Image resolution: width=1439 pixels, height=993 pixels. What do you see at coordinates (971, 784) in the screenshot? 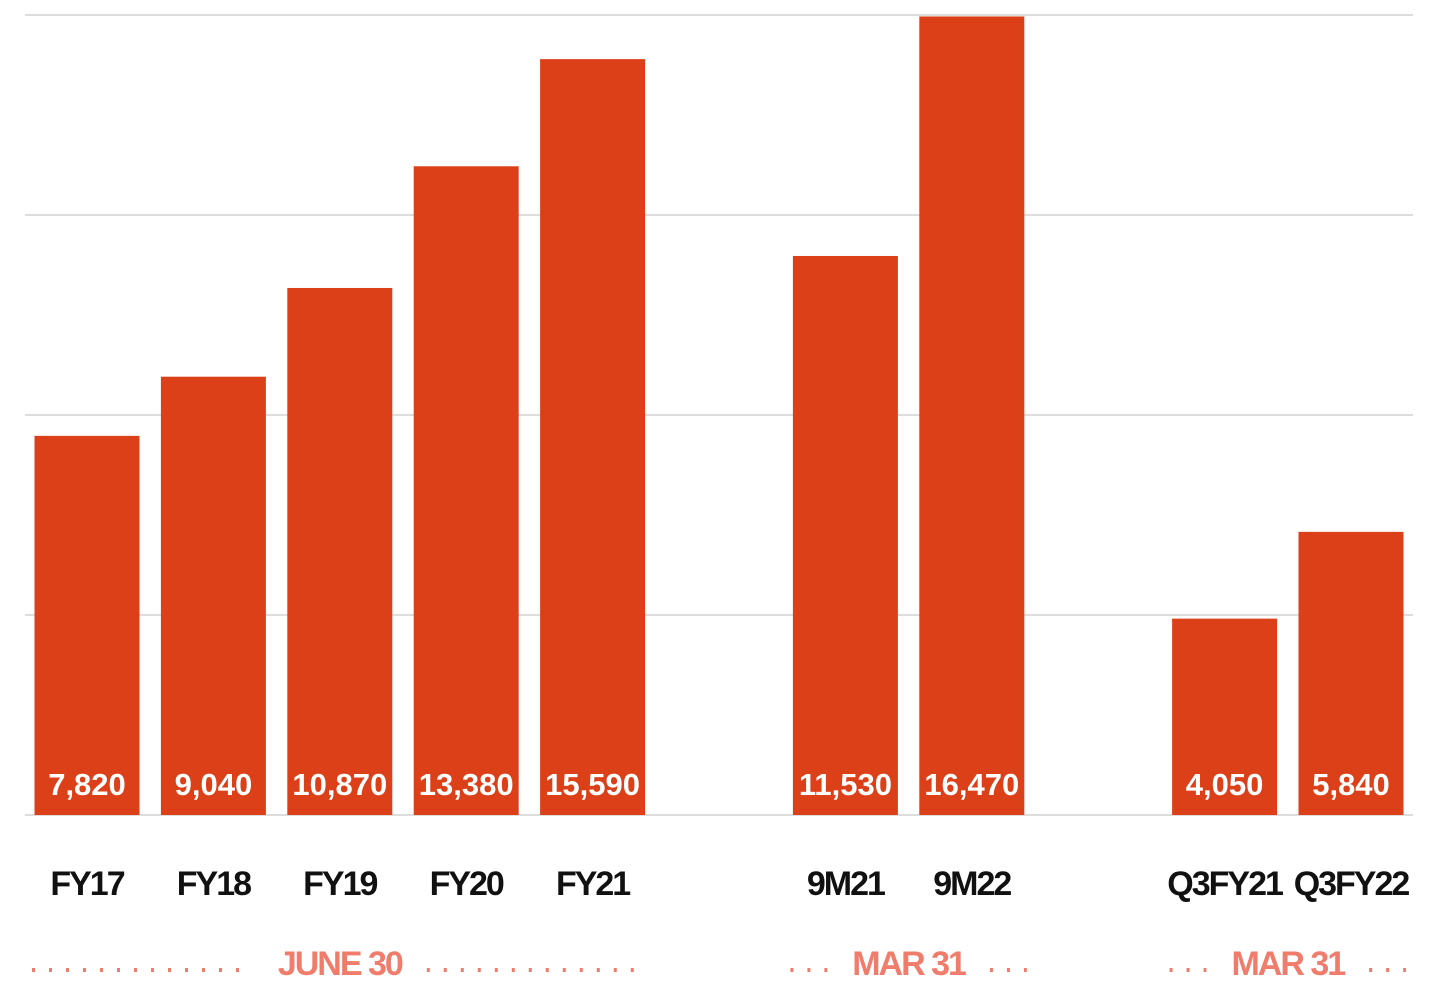
I see `value-label: 16,470` at bounding box center [971, 784].